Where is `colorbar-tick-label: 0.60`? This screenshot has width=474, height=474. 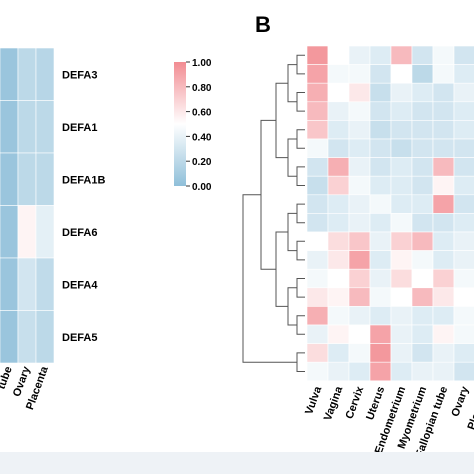
colorbar-tick-label: 0.60 is located at coordinates (202, 113).